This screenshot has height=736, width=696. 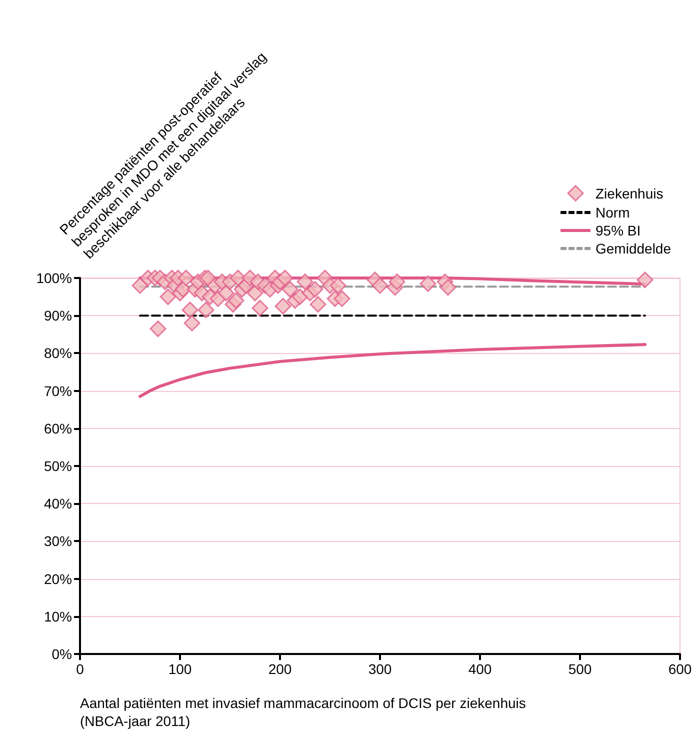 What do you see at coordinates (58, 353) in the screenshot?
I see `y-tick-label: 80%` at bounding box center [58, 353].